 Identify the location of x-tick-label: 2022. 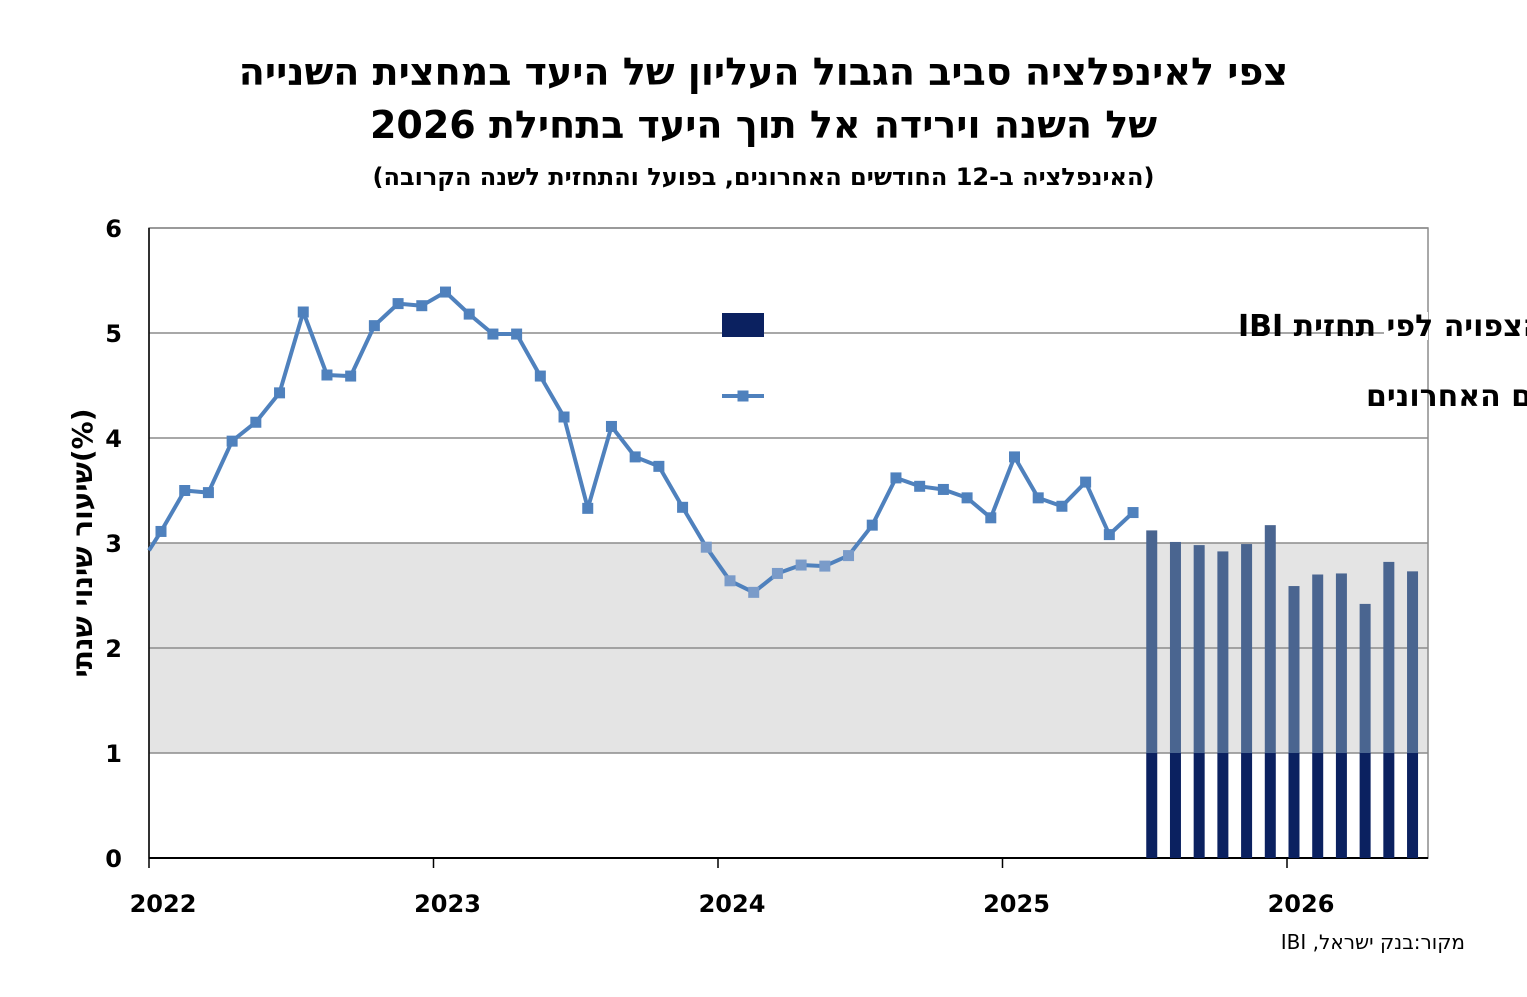
(163, 904).